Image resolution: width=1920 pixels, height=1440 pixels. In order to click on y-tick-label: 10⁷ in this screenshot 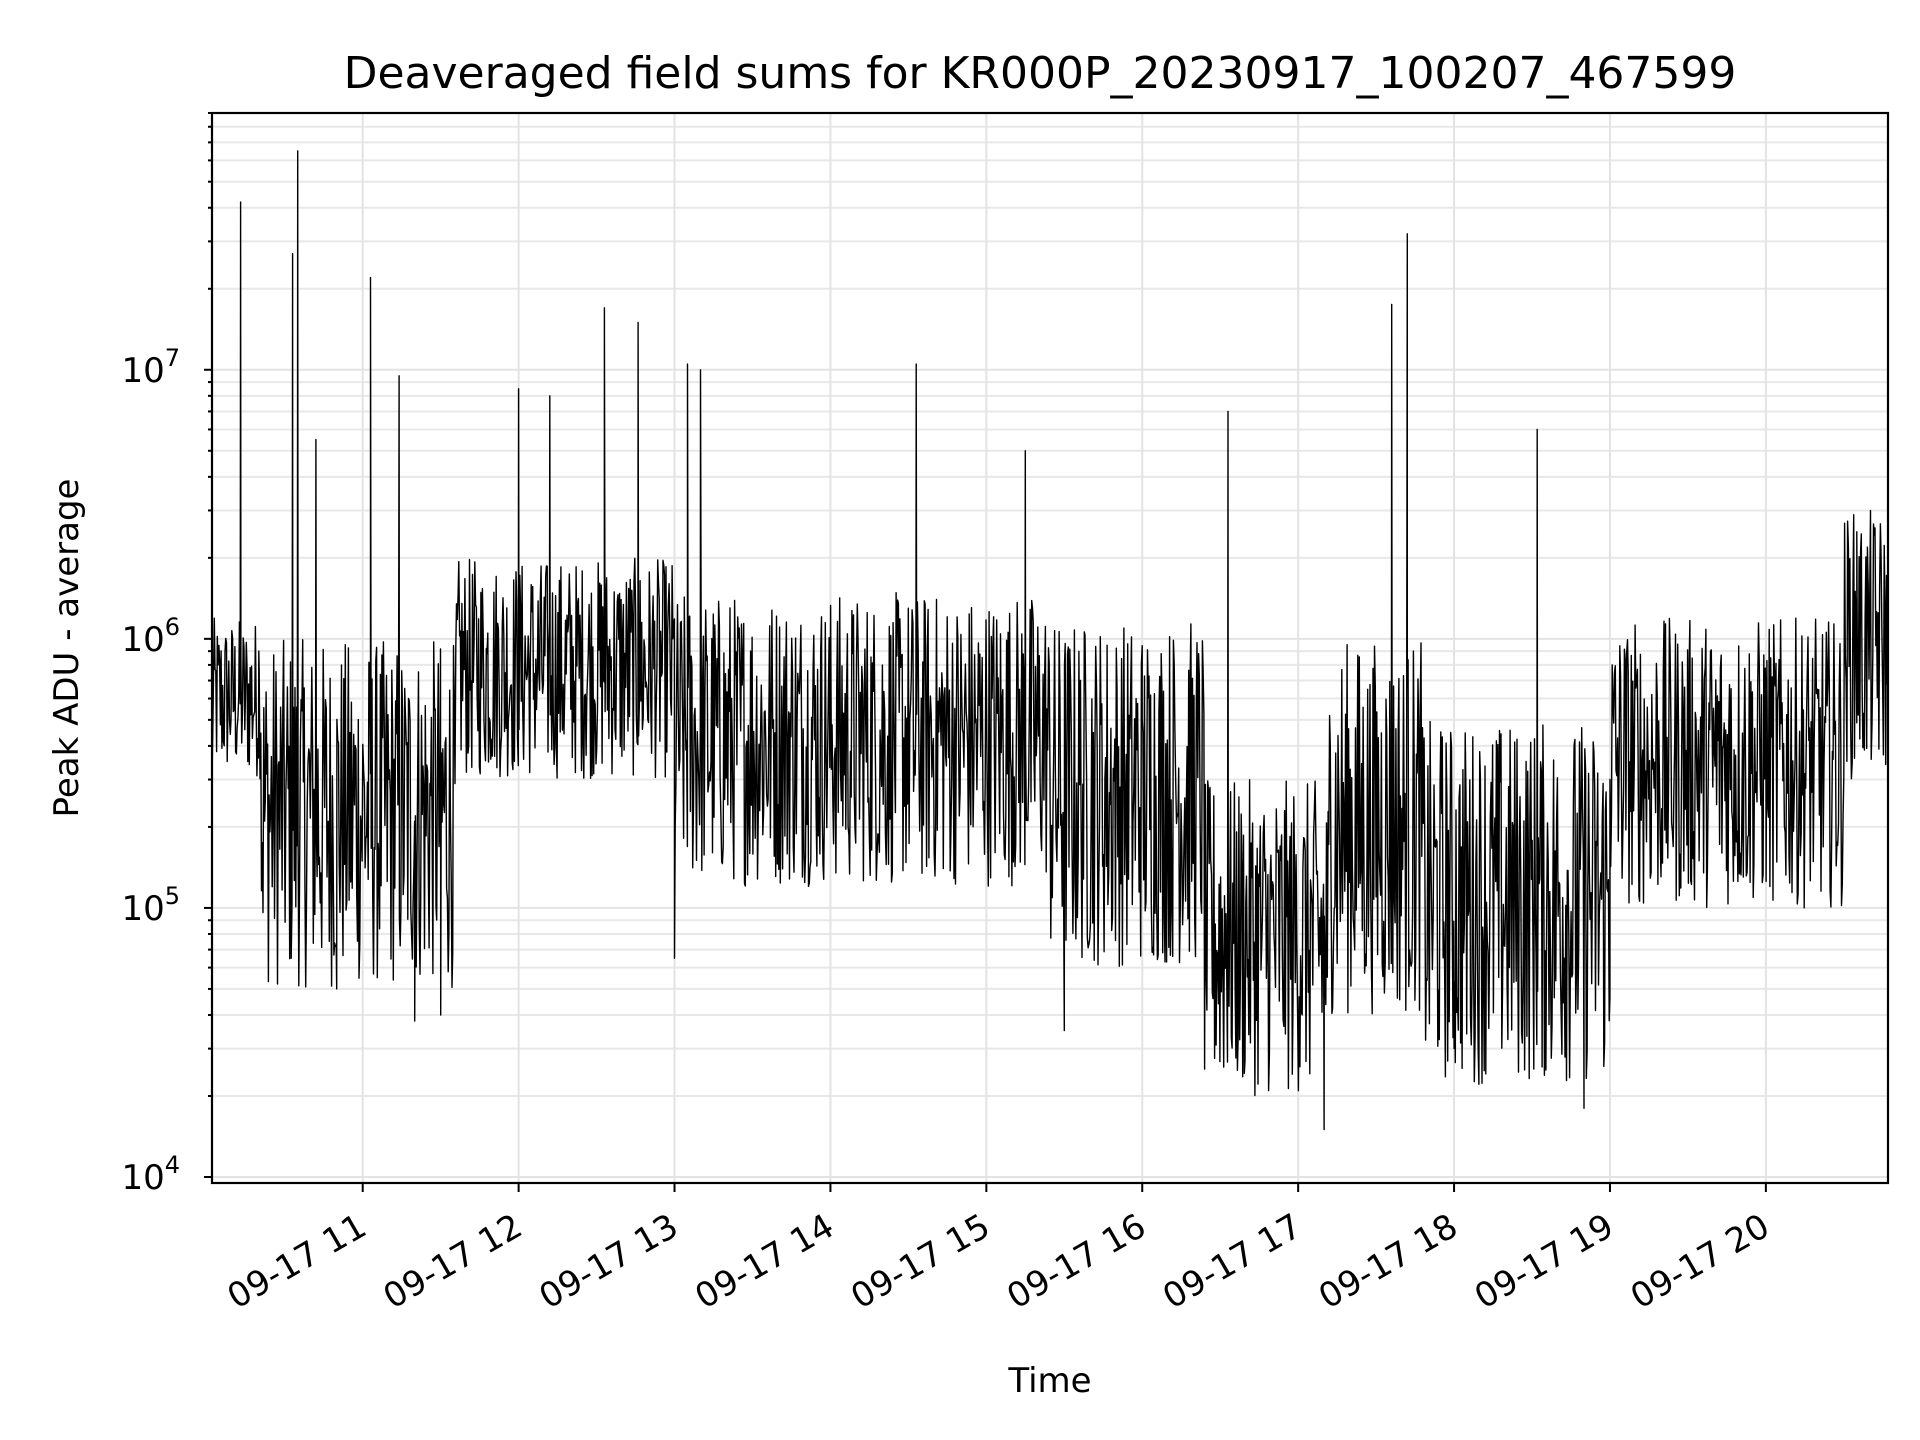, I will do `click(150, 367)`.